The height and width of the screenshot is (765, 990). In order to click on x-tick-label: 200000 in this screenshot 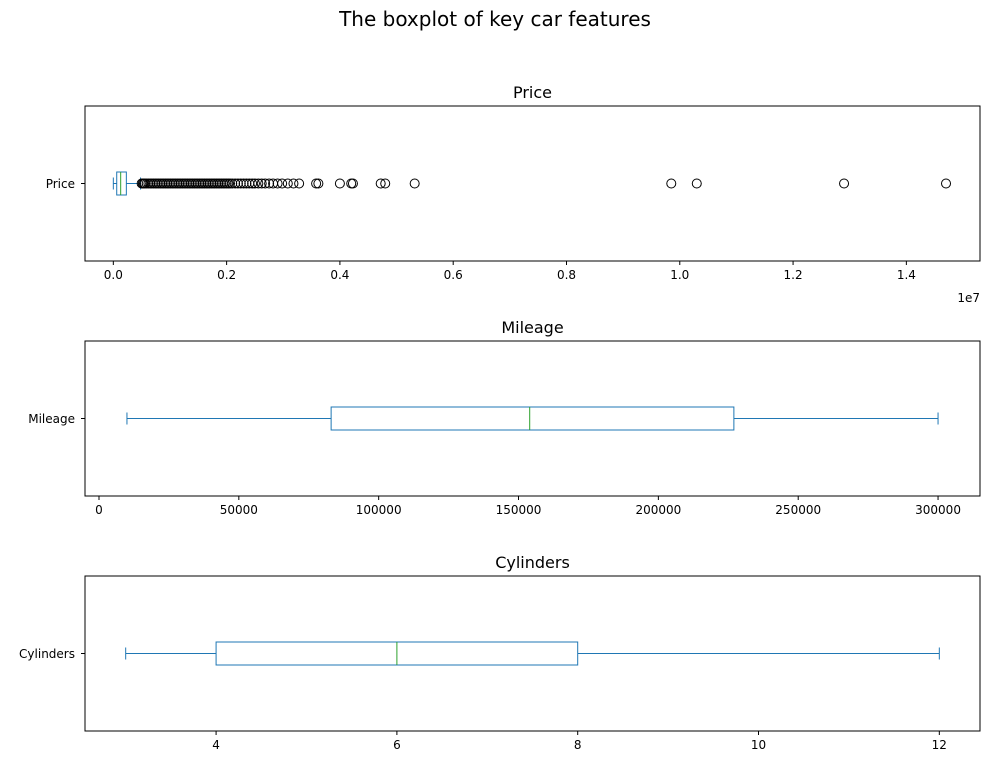, I will do `click(658, 510)`.